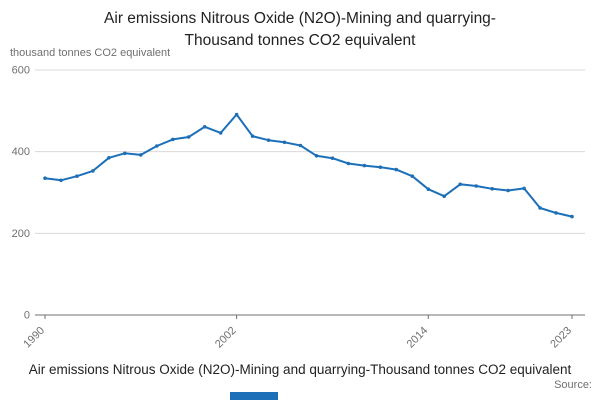 This screenshot has width=600, height=400. Describe the element at coordinates (418, 338) in the screenshot. I see `x-tick-label: 2014` at that location.